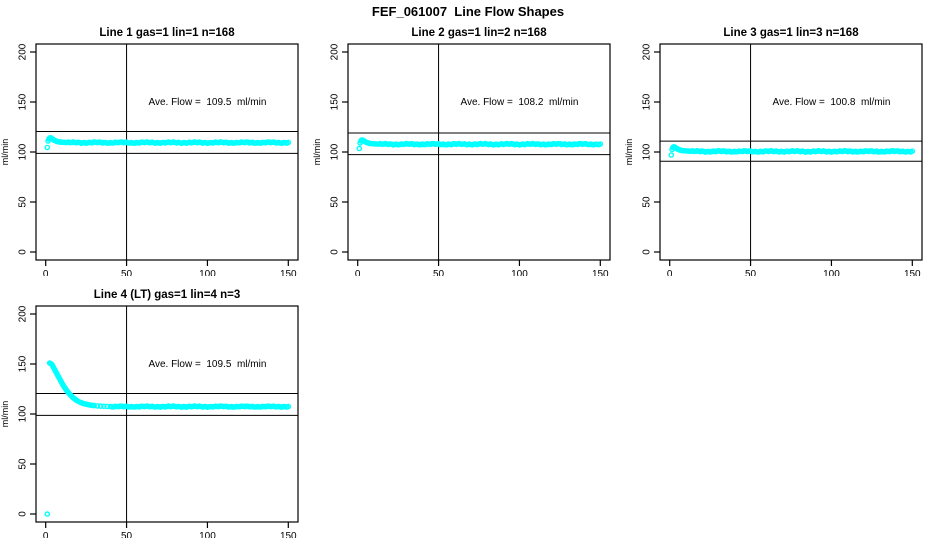  What do you see at coordinates (791, 33) in the screenshot?
I see `panel-title: Line 3 gas=1 lin=3 n=168` at bounding box center [791, 33].